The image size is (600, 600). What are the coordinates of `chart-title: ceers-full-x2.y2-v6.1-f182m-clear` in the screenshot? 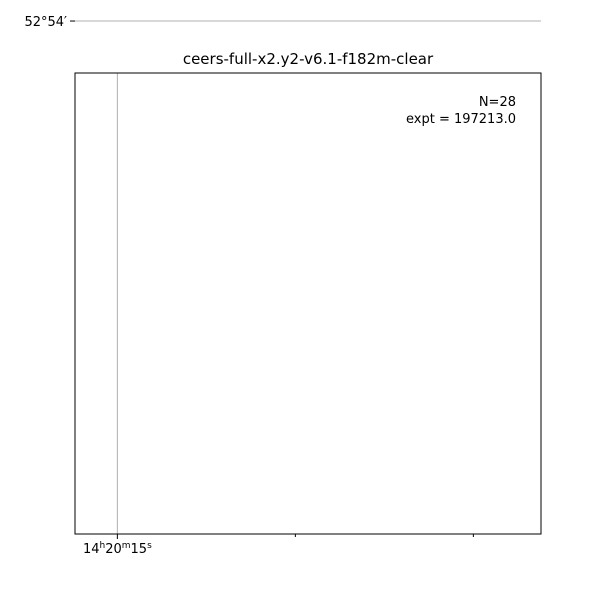 It's located at (308, 59).